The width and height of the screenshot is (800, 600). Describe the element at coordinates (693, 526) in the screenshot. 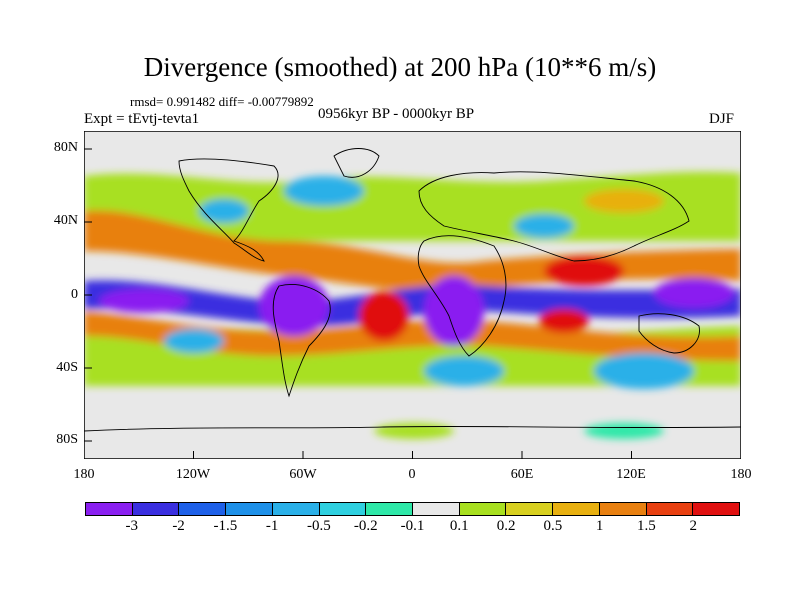

I see `colorbar-label: 2` at that location.